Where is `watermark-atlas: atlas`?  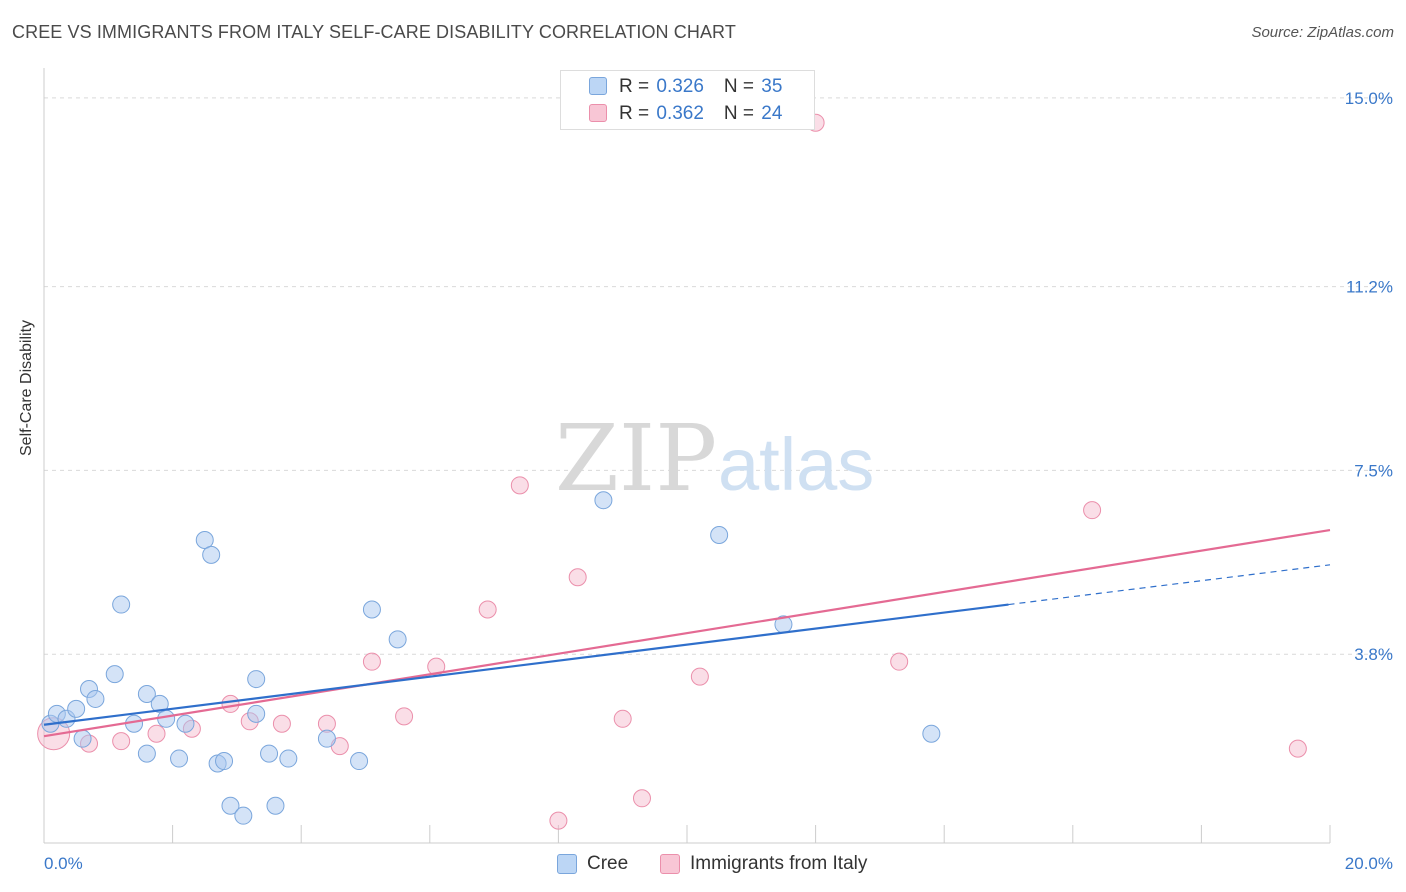 watermark-atlas: atlas is located at coordinates (796, 464).